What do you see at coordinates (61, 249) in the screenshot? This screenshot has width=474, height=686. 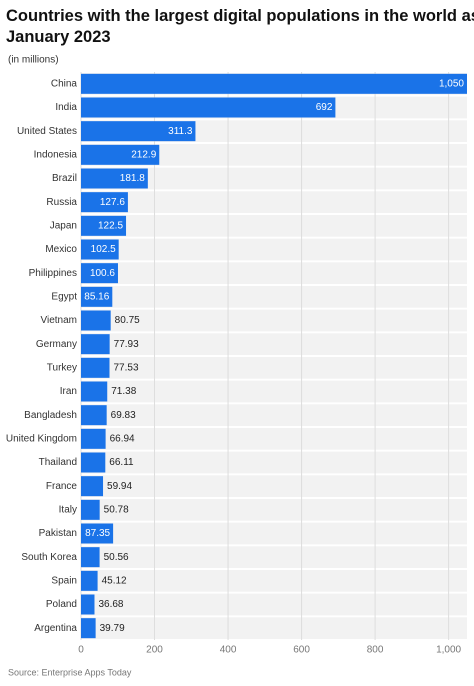 I see `y-tick-label: Mexico` at bounding box center [61, 249].